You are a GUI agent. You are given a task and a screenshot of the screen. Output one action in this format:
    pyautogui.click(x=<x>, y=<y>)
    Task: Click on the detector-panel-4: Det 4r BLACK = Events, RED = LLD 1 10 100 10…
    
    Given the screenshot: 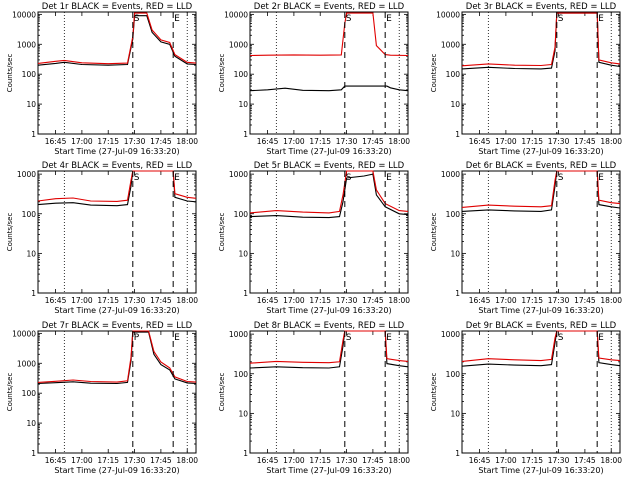 What is the action you would take?
    pyautogui.click(x=102, y=238)
    